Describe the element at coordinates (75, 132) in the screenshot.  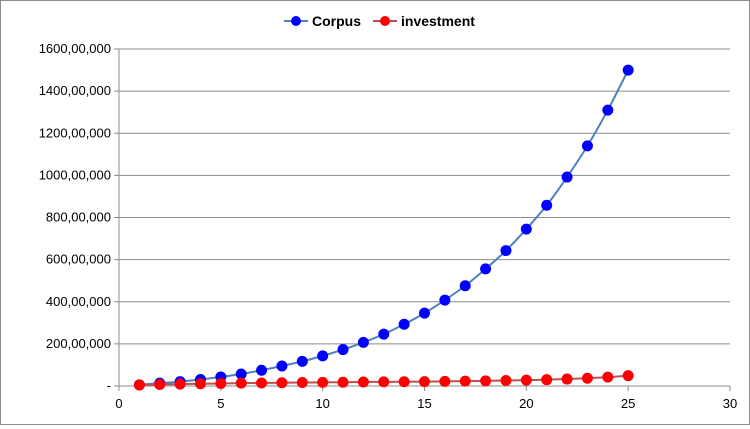
I see `y-tick-label: 1200,00,000` at that location.